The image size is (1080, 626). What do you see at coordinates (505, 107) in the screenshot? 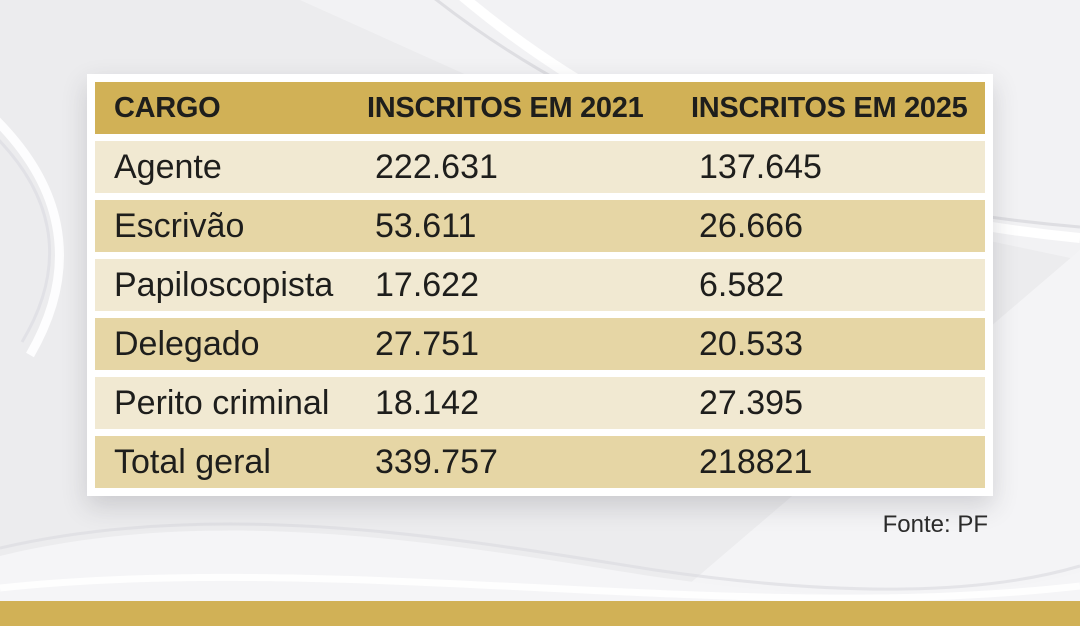
I see `column-header-inscritos-2021: INSCRITOS EM 2021` at bounding box center [505, 107].